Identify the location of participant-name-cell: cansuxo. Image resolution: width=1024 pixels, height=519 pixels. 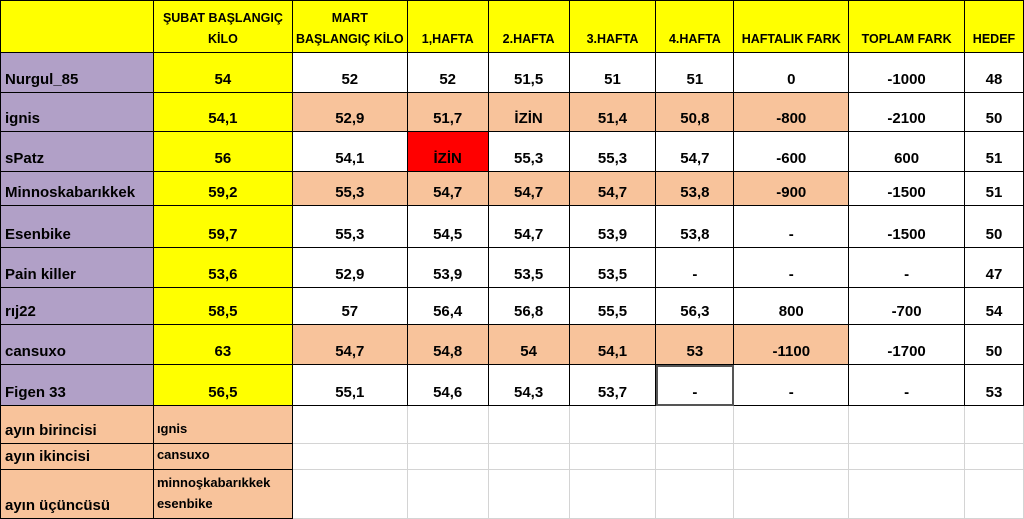
(77, 344).